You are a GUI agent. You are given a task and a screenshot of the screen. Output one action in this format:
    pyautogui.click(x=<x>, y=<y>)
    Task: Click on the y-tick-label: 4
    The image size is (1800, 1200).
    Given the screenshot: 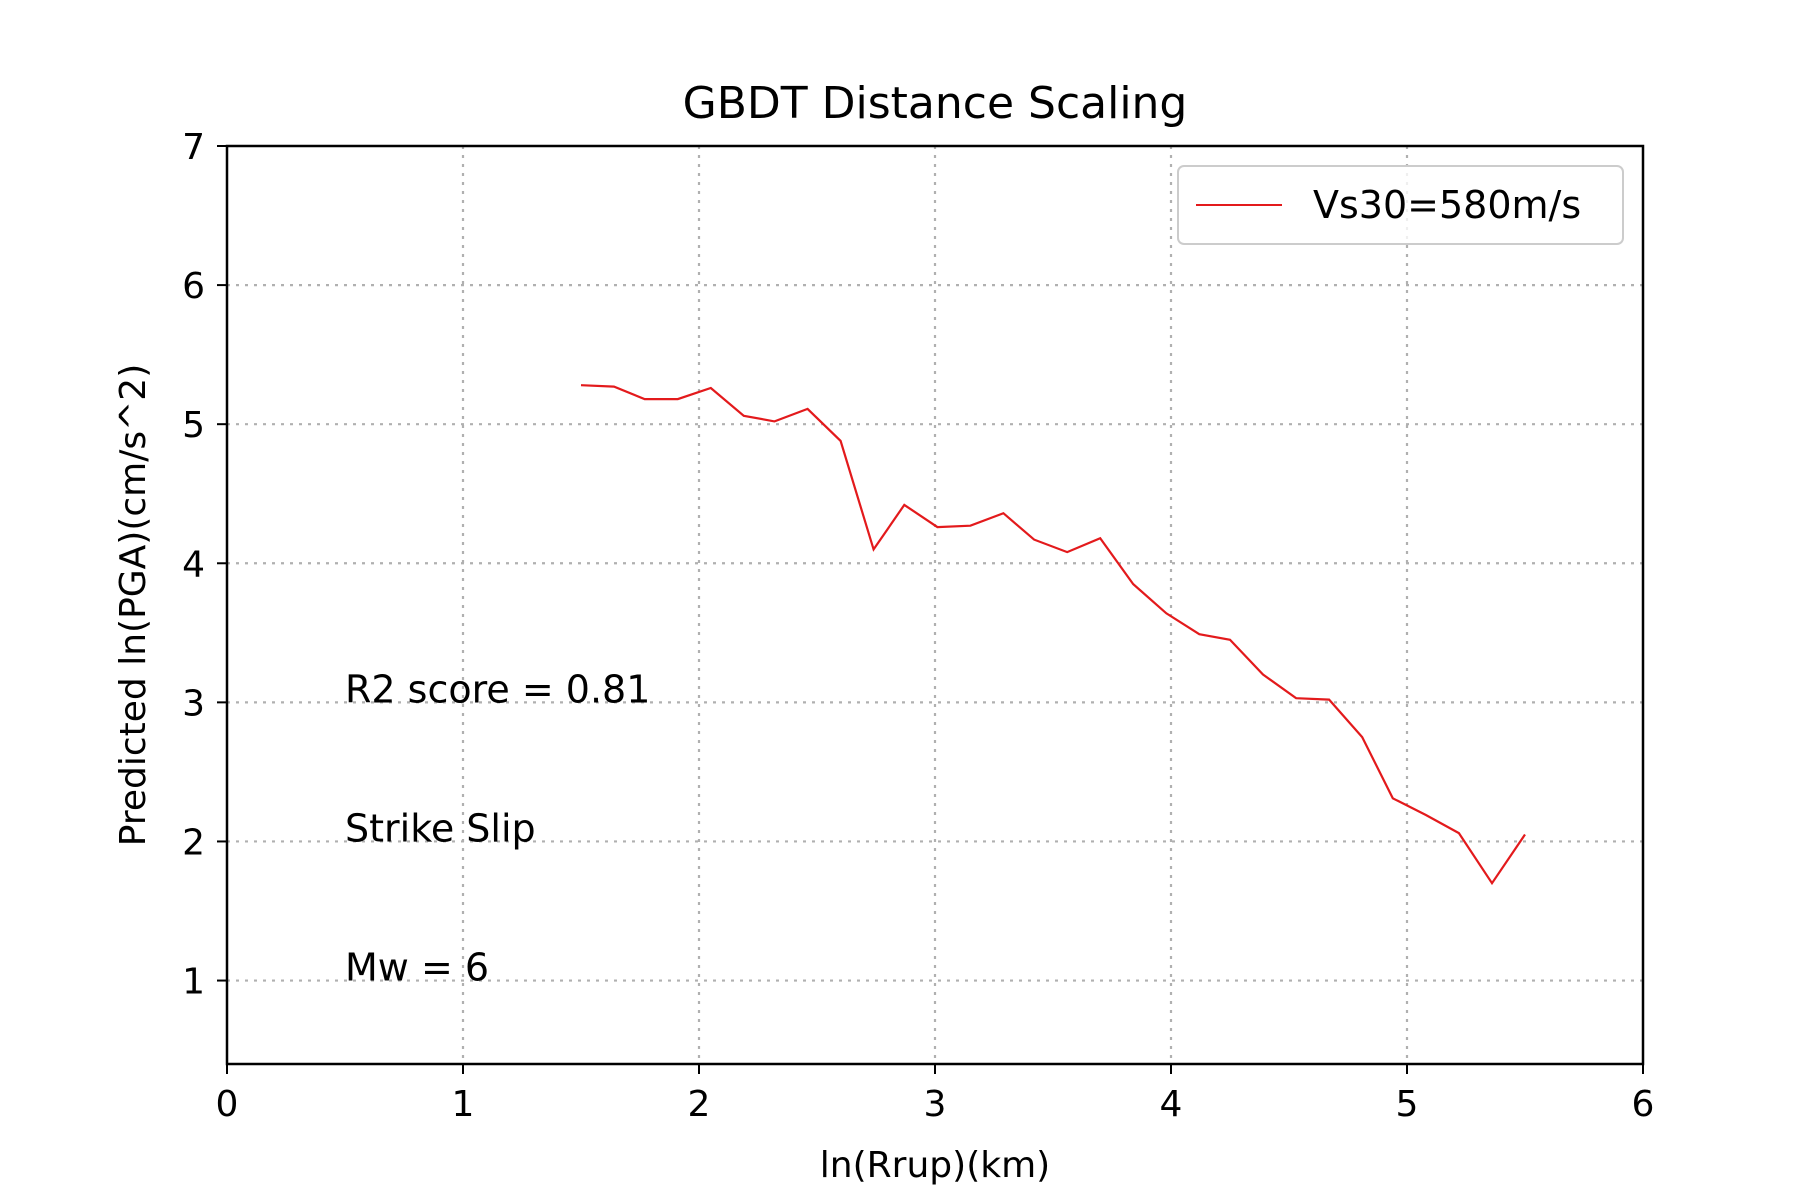 What is the action you would take?
    pyautogui.click(x=193, y=564)
    